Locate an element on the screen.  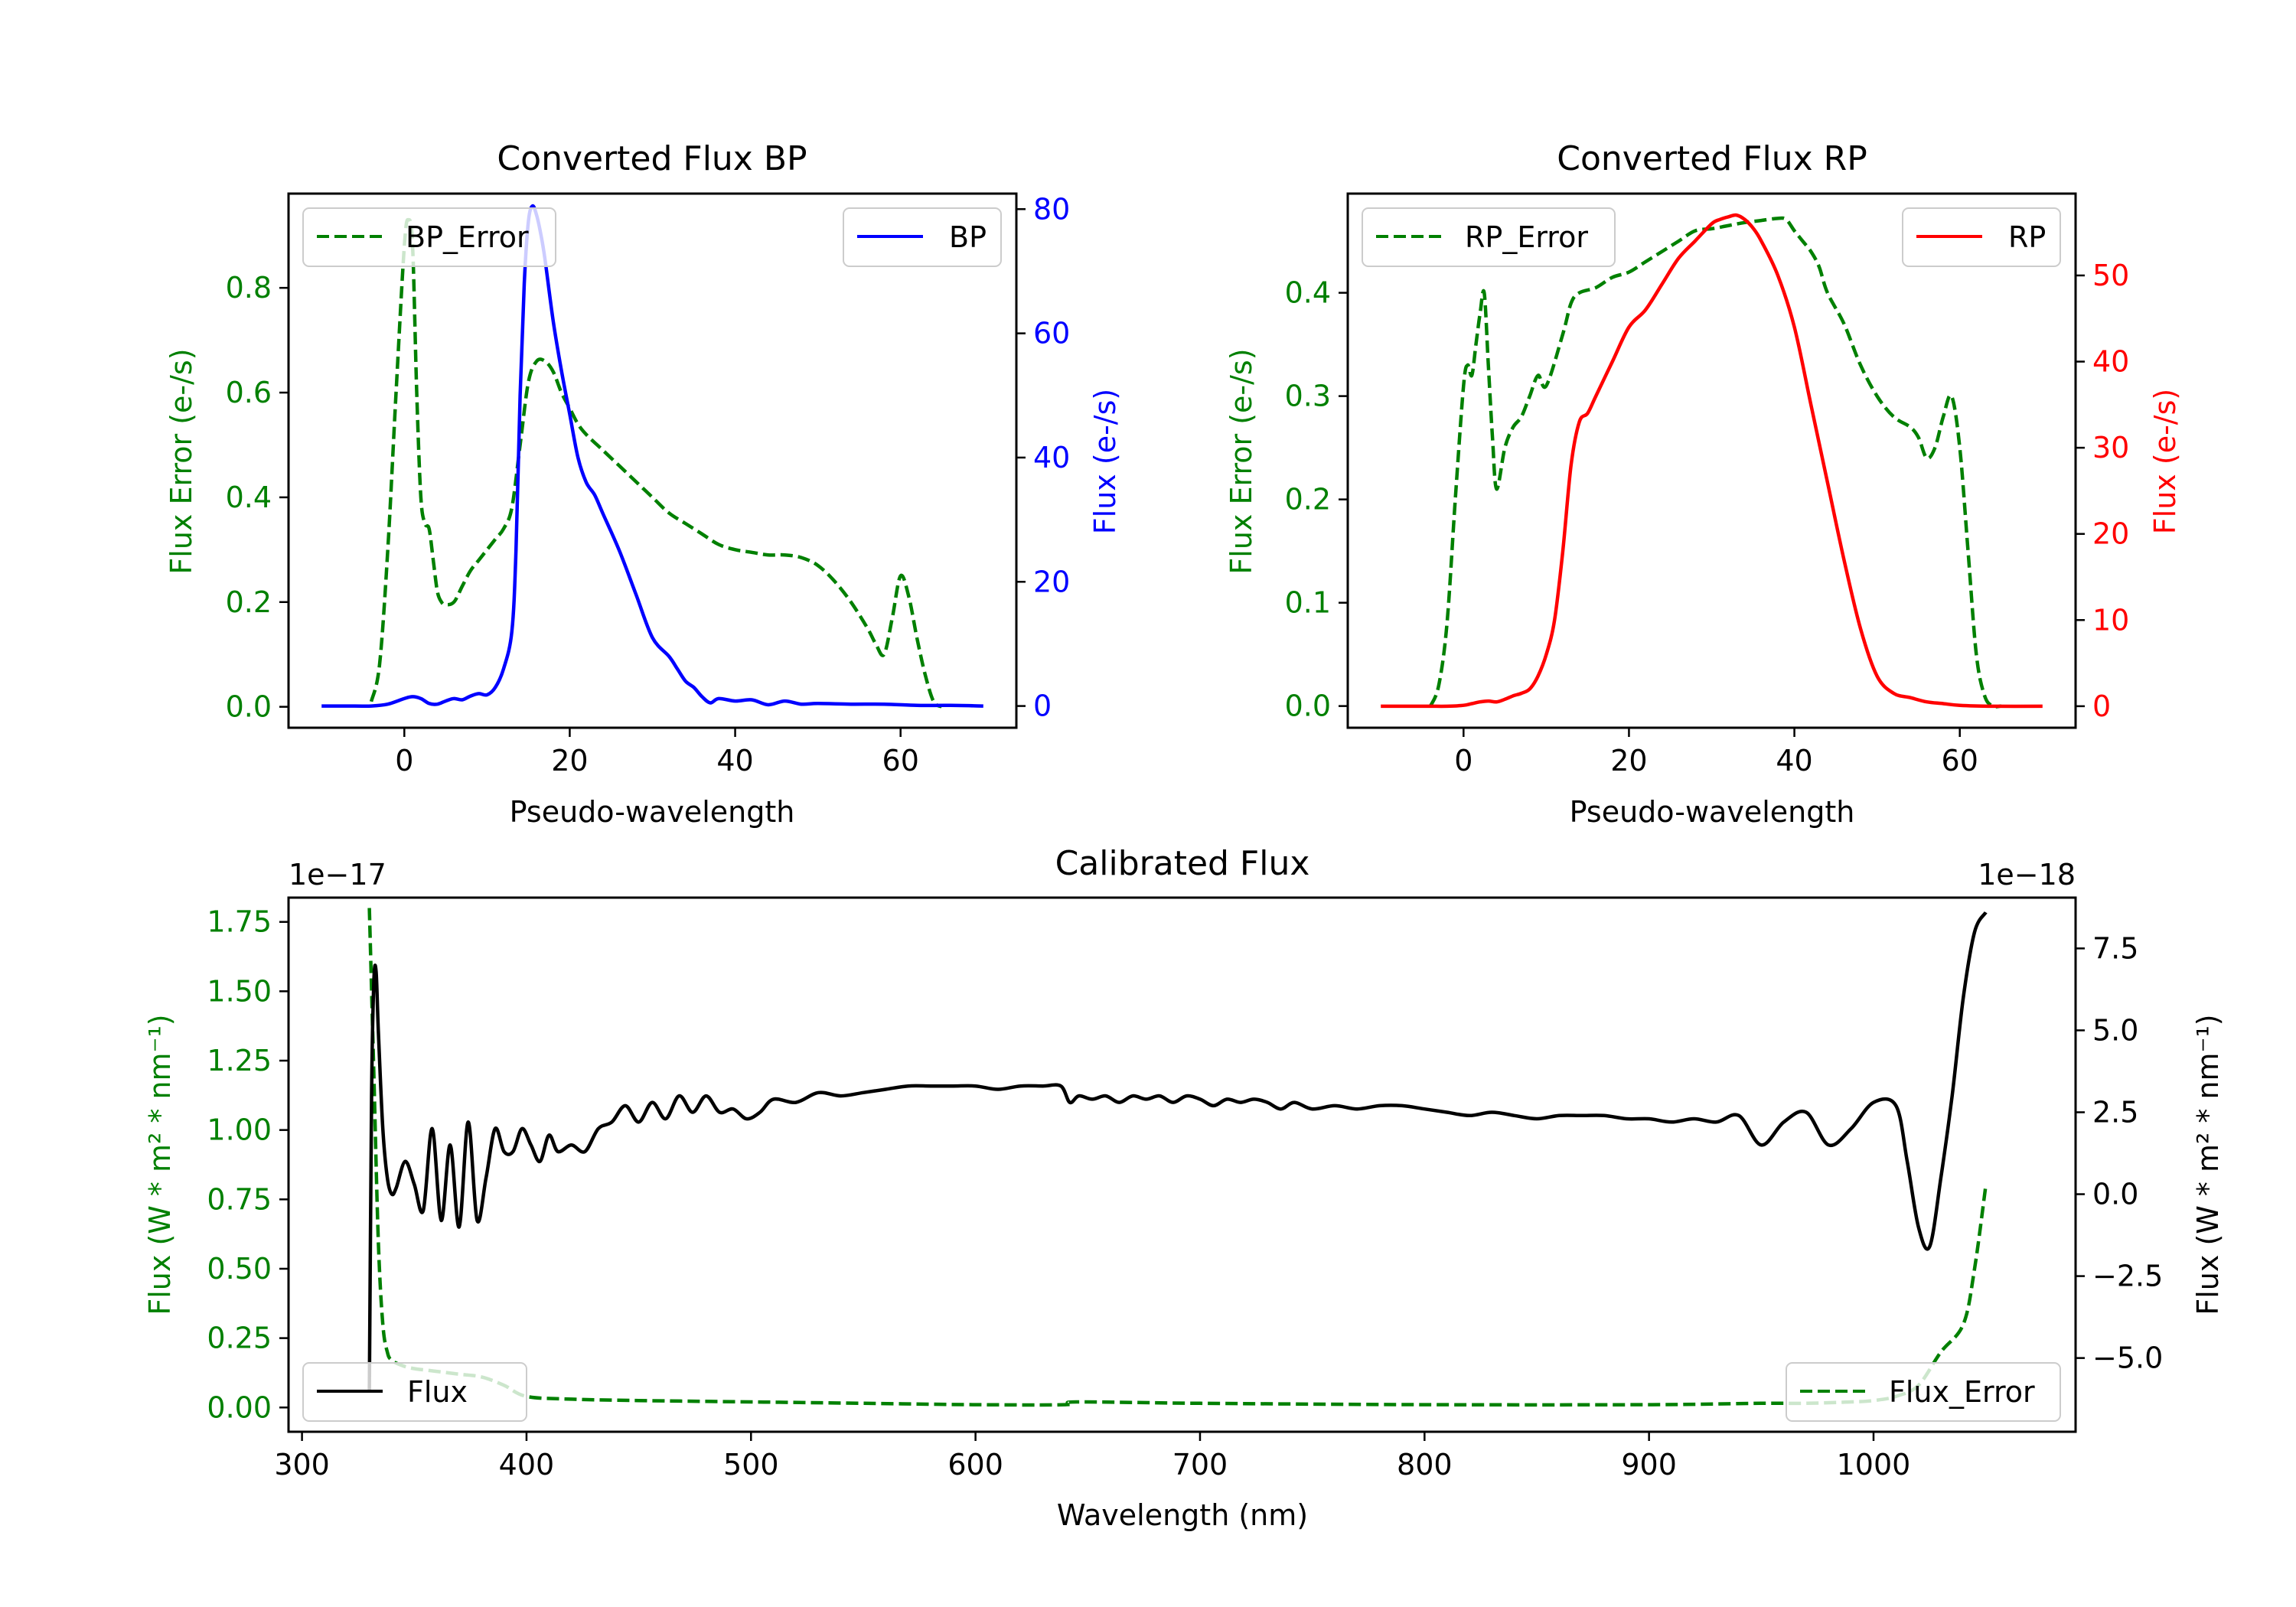
legend-bp-error-label: BP_Error is located at coordinates (467, 237).